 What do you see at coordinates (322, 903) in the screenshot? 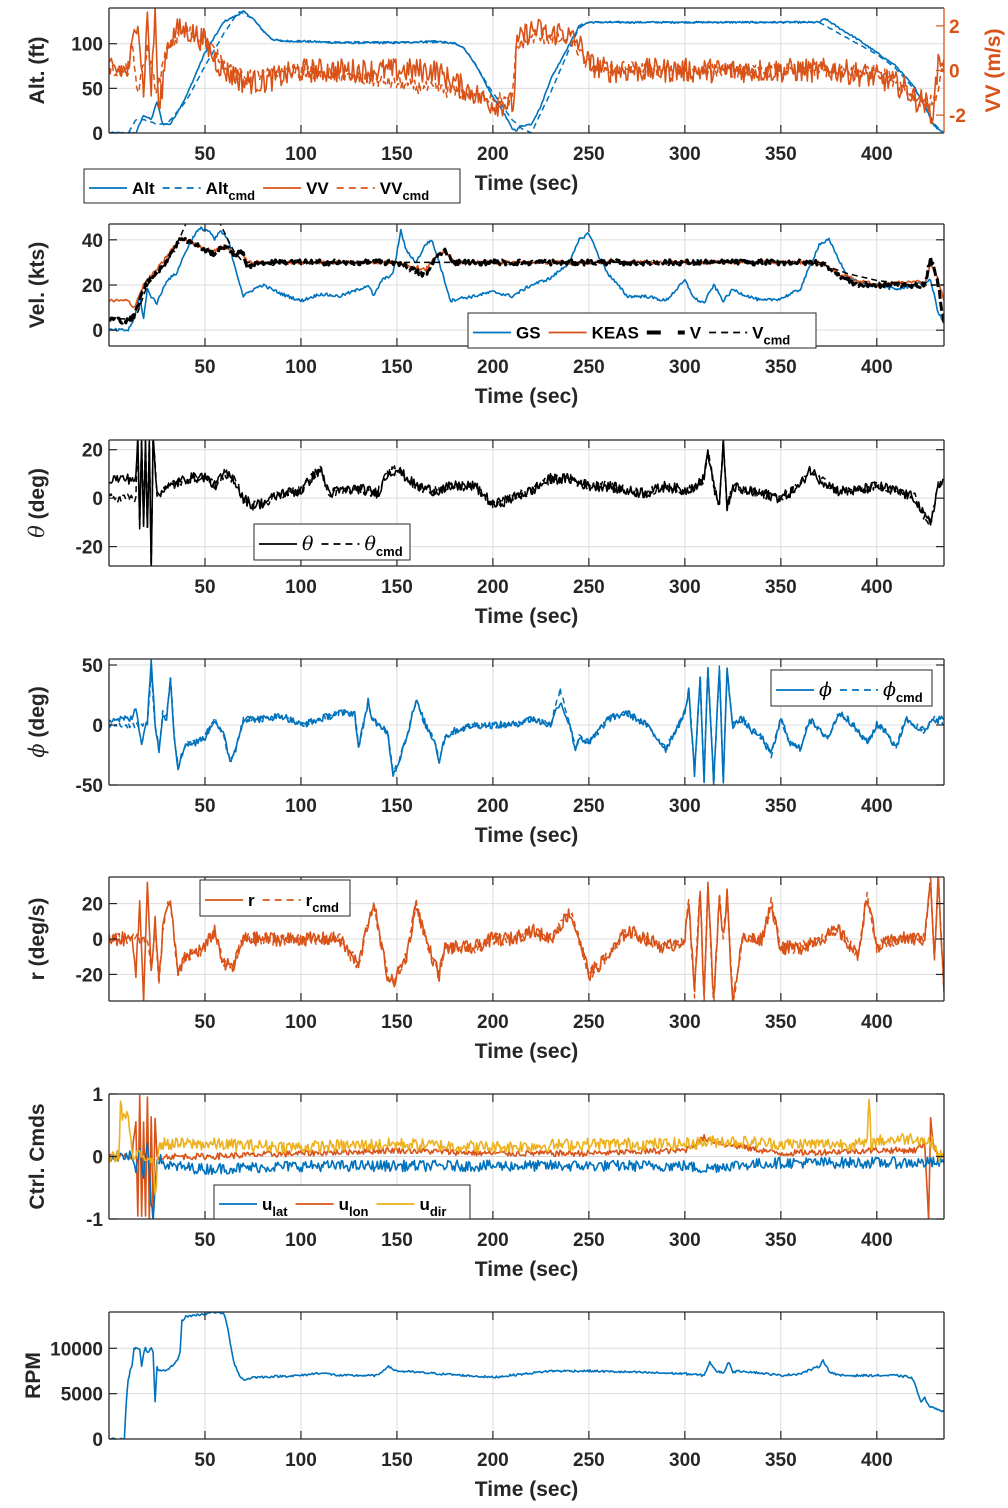
I see `legend-label: rcmd` at bounding box center [322, 903].